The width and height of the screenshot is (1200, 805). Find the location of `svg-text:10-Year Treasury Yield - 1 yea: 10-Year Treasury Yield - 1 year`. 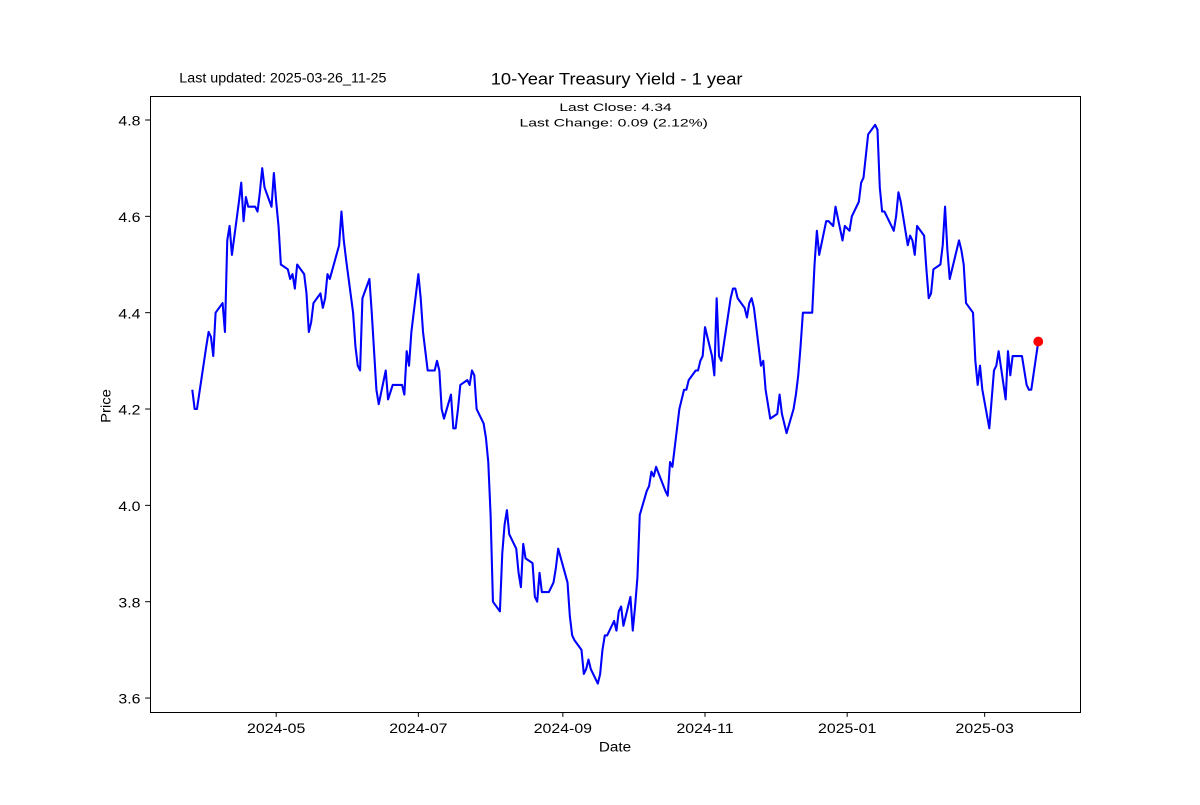

svg-text:10-Year Treasury Yield - 1 yea: 10-Year Treasury Yield - 1 year is located at coordinates (617, 79).